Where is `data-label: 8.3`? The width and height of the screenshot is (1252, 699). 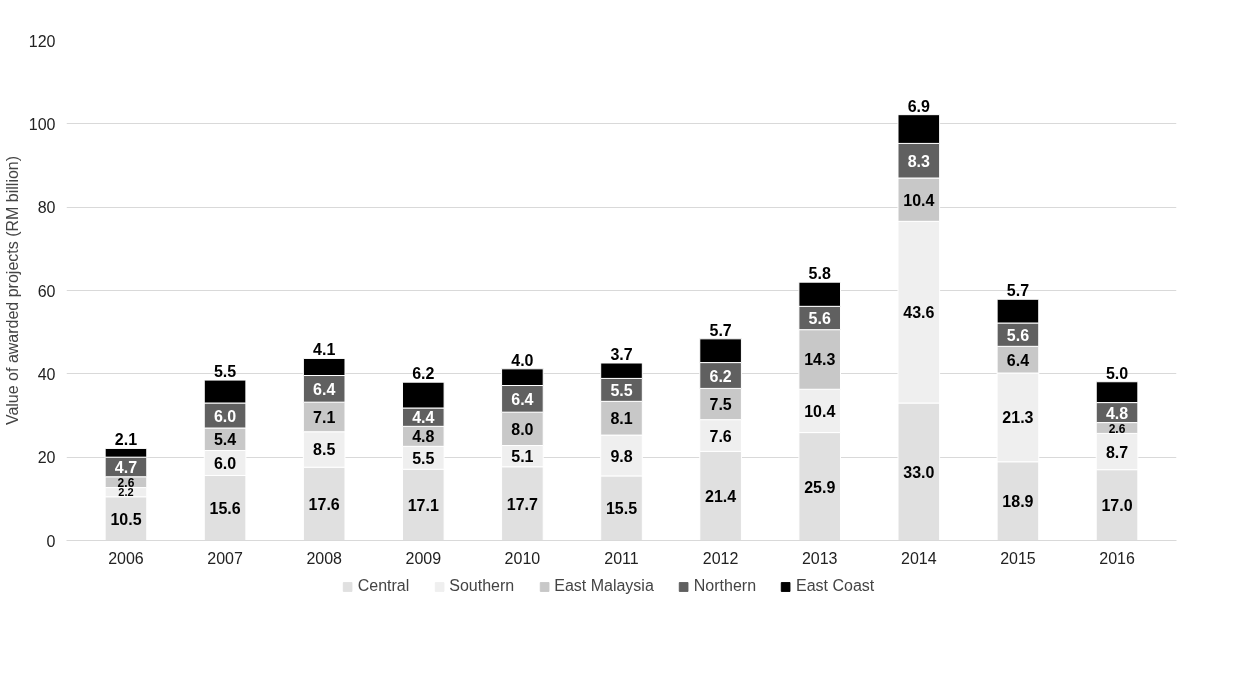 data-label: 8.3 is located at coordinates (919, 161).